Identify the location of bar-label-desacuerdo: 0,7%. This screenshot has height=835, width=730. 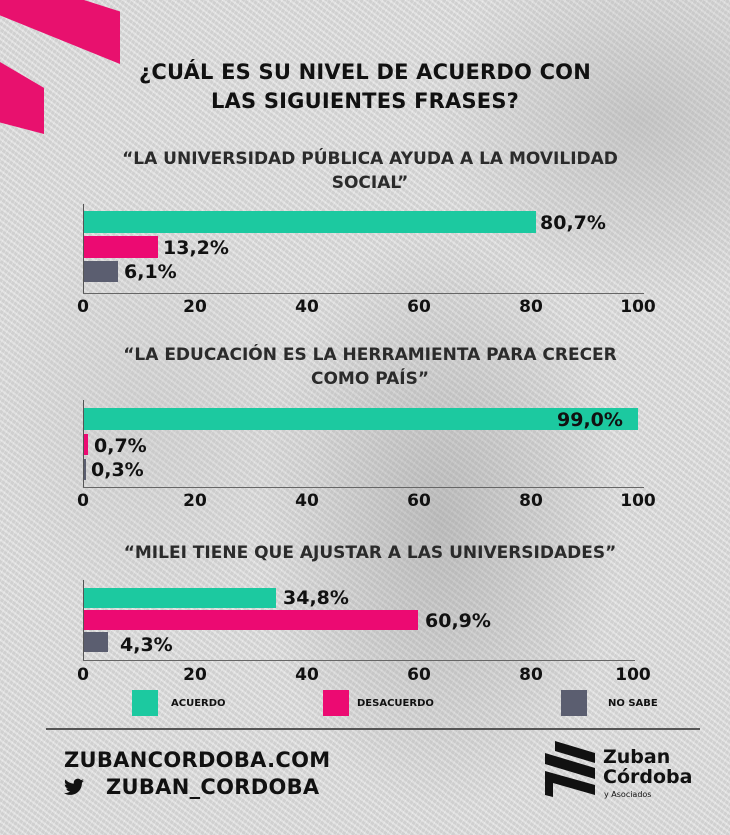
(120, 446).